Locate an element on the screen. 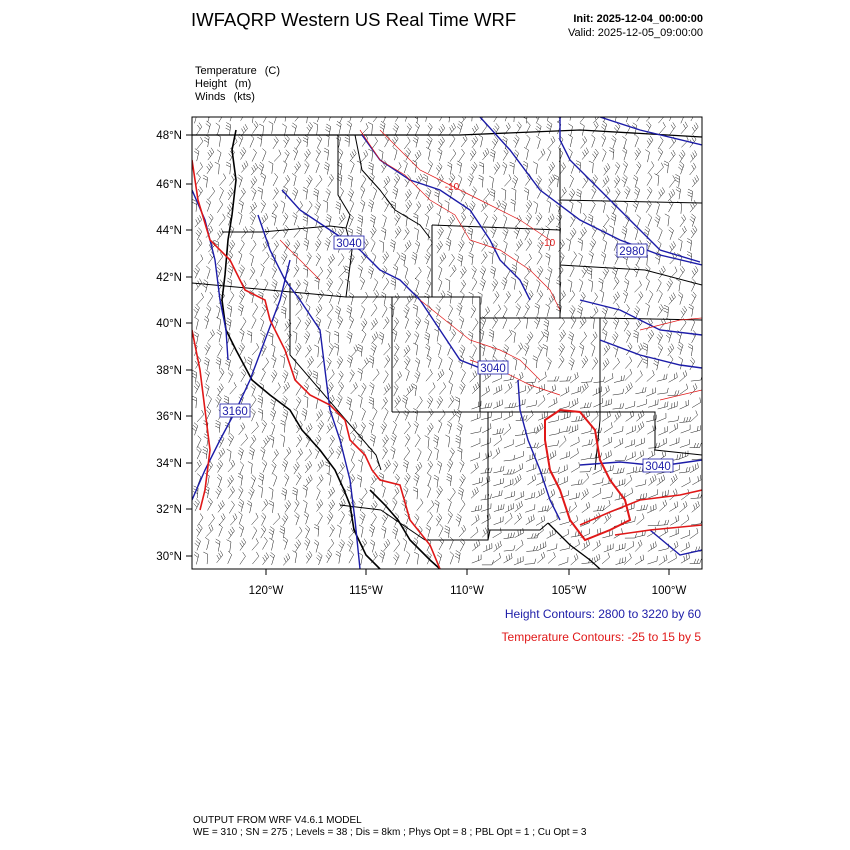  lon-tick: 110°W is located at coordinates (467, 583).